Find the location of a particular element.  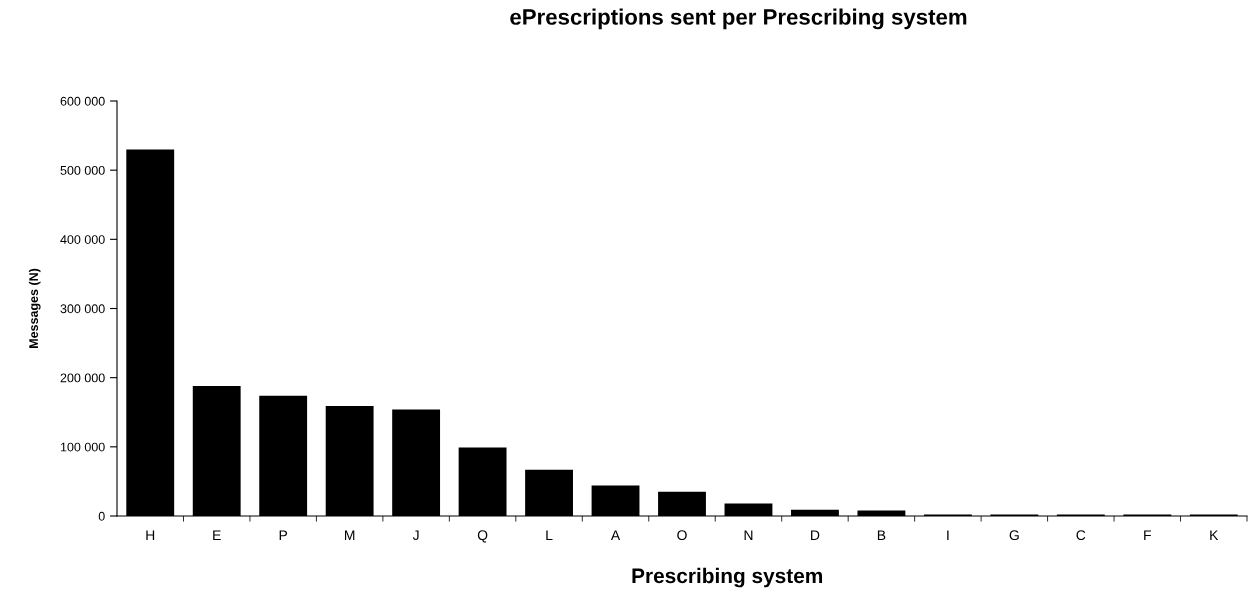

x-tick-label: O is located at coordinates (682, 535).